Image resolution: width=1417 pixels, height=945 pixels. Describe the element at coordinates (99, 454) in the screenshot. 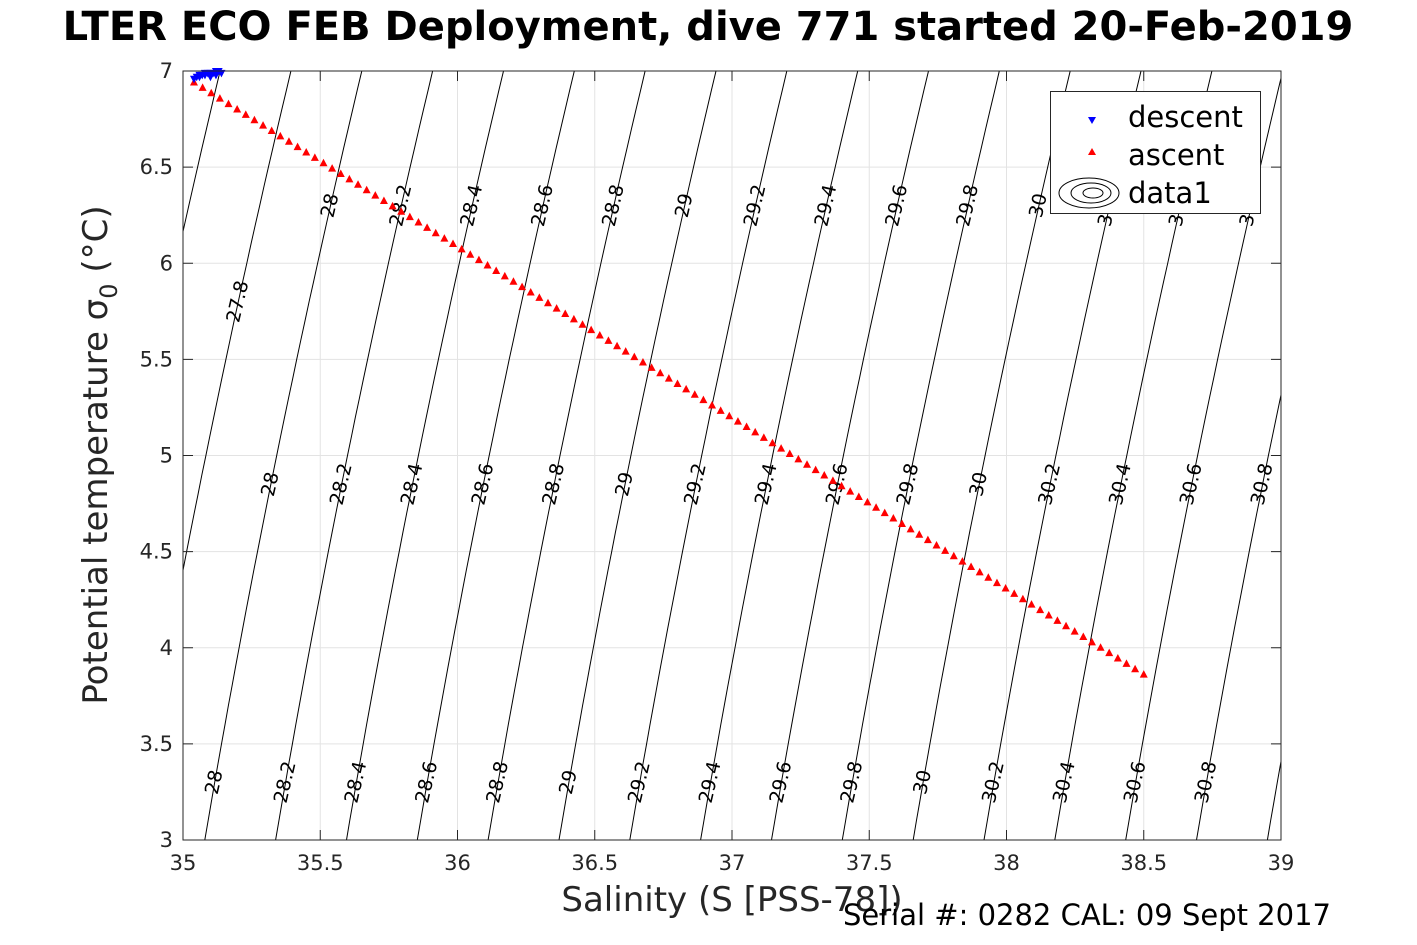

I see `y-axis-label: Potential temperature σ0 (°C)` at that location.